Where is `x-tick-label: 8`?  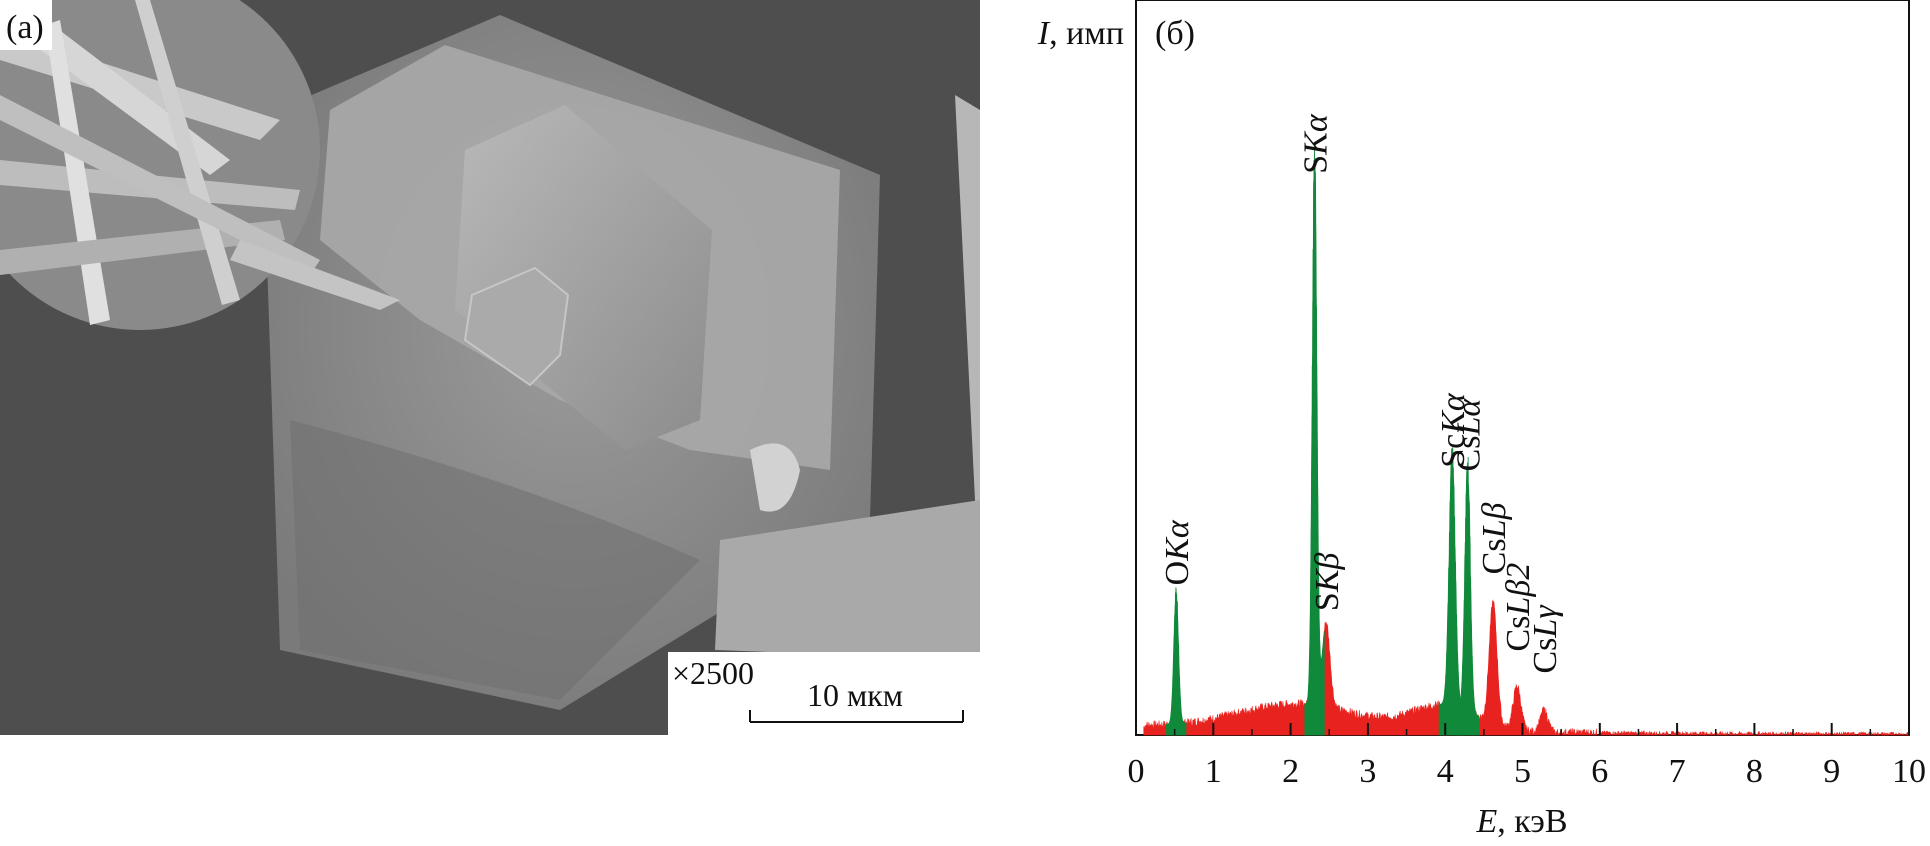 x-tick-label: 8 is located at coordinates (1754, 771).